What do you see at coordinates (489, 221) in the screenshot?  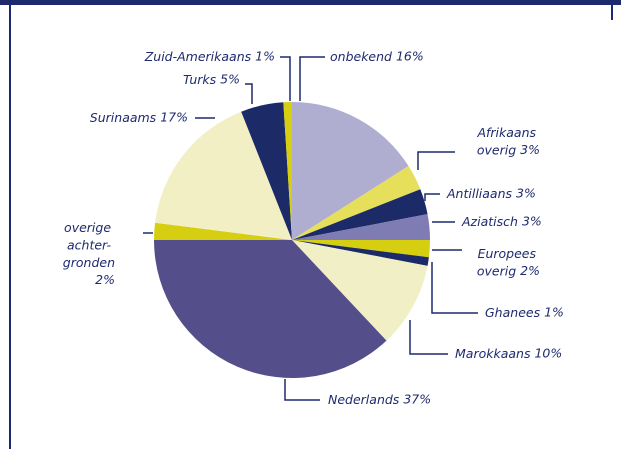 I see `slice-label: Aziatisch` at bounding box center [489, 221].